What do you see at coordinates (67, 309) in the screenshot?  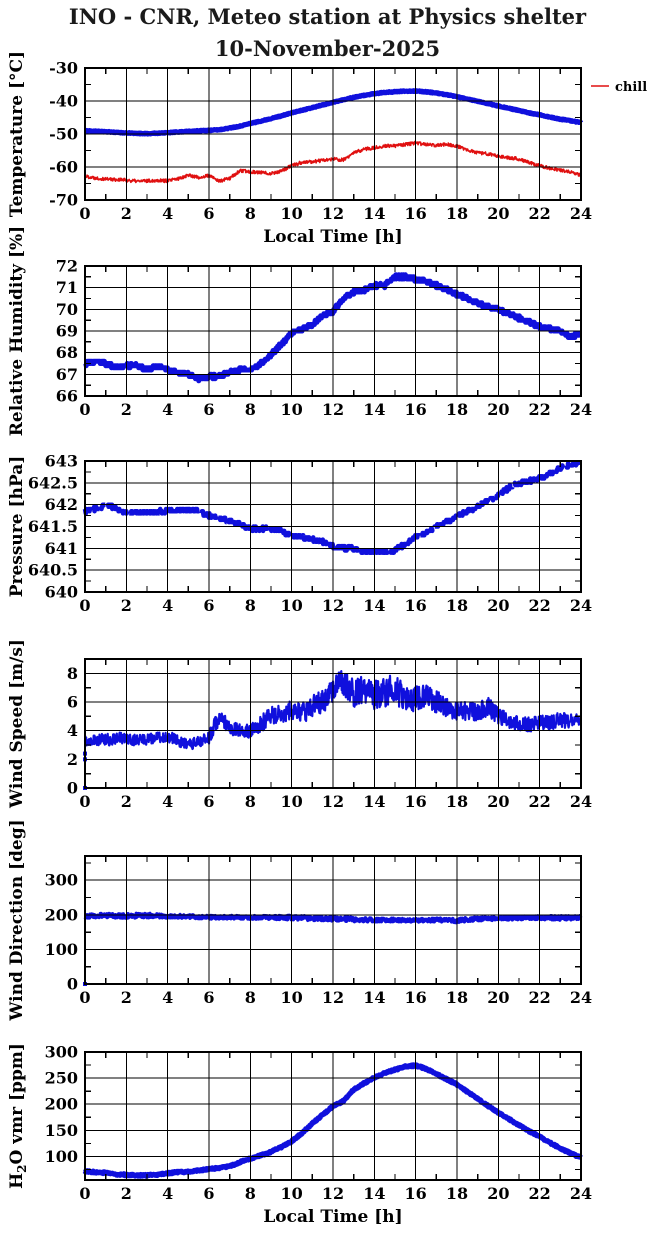 I see `y-tick-label: 70` at bounding box center [67, 309].